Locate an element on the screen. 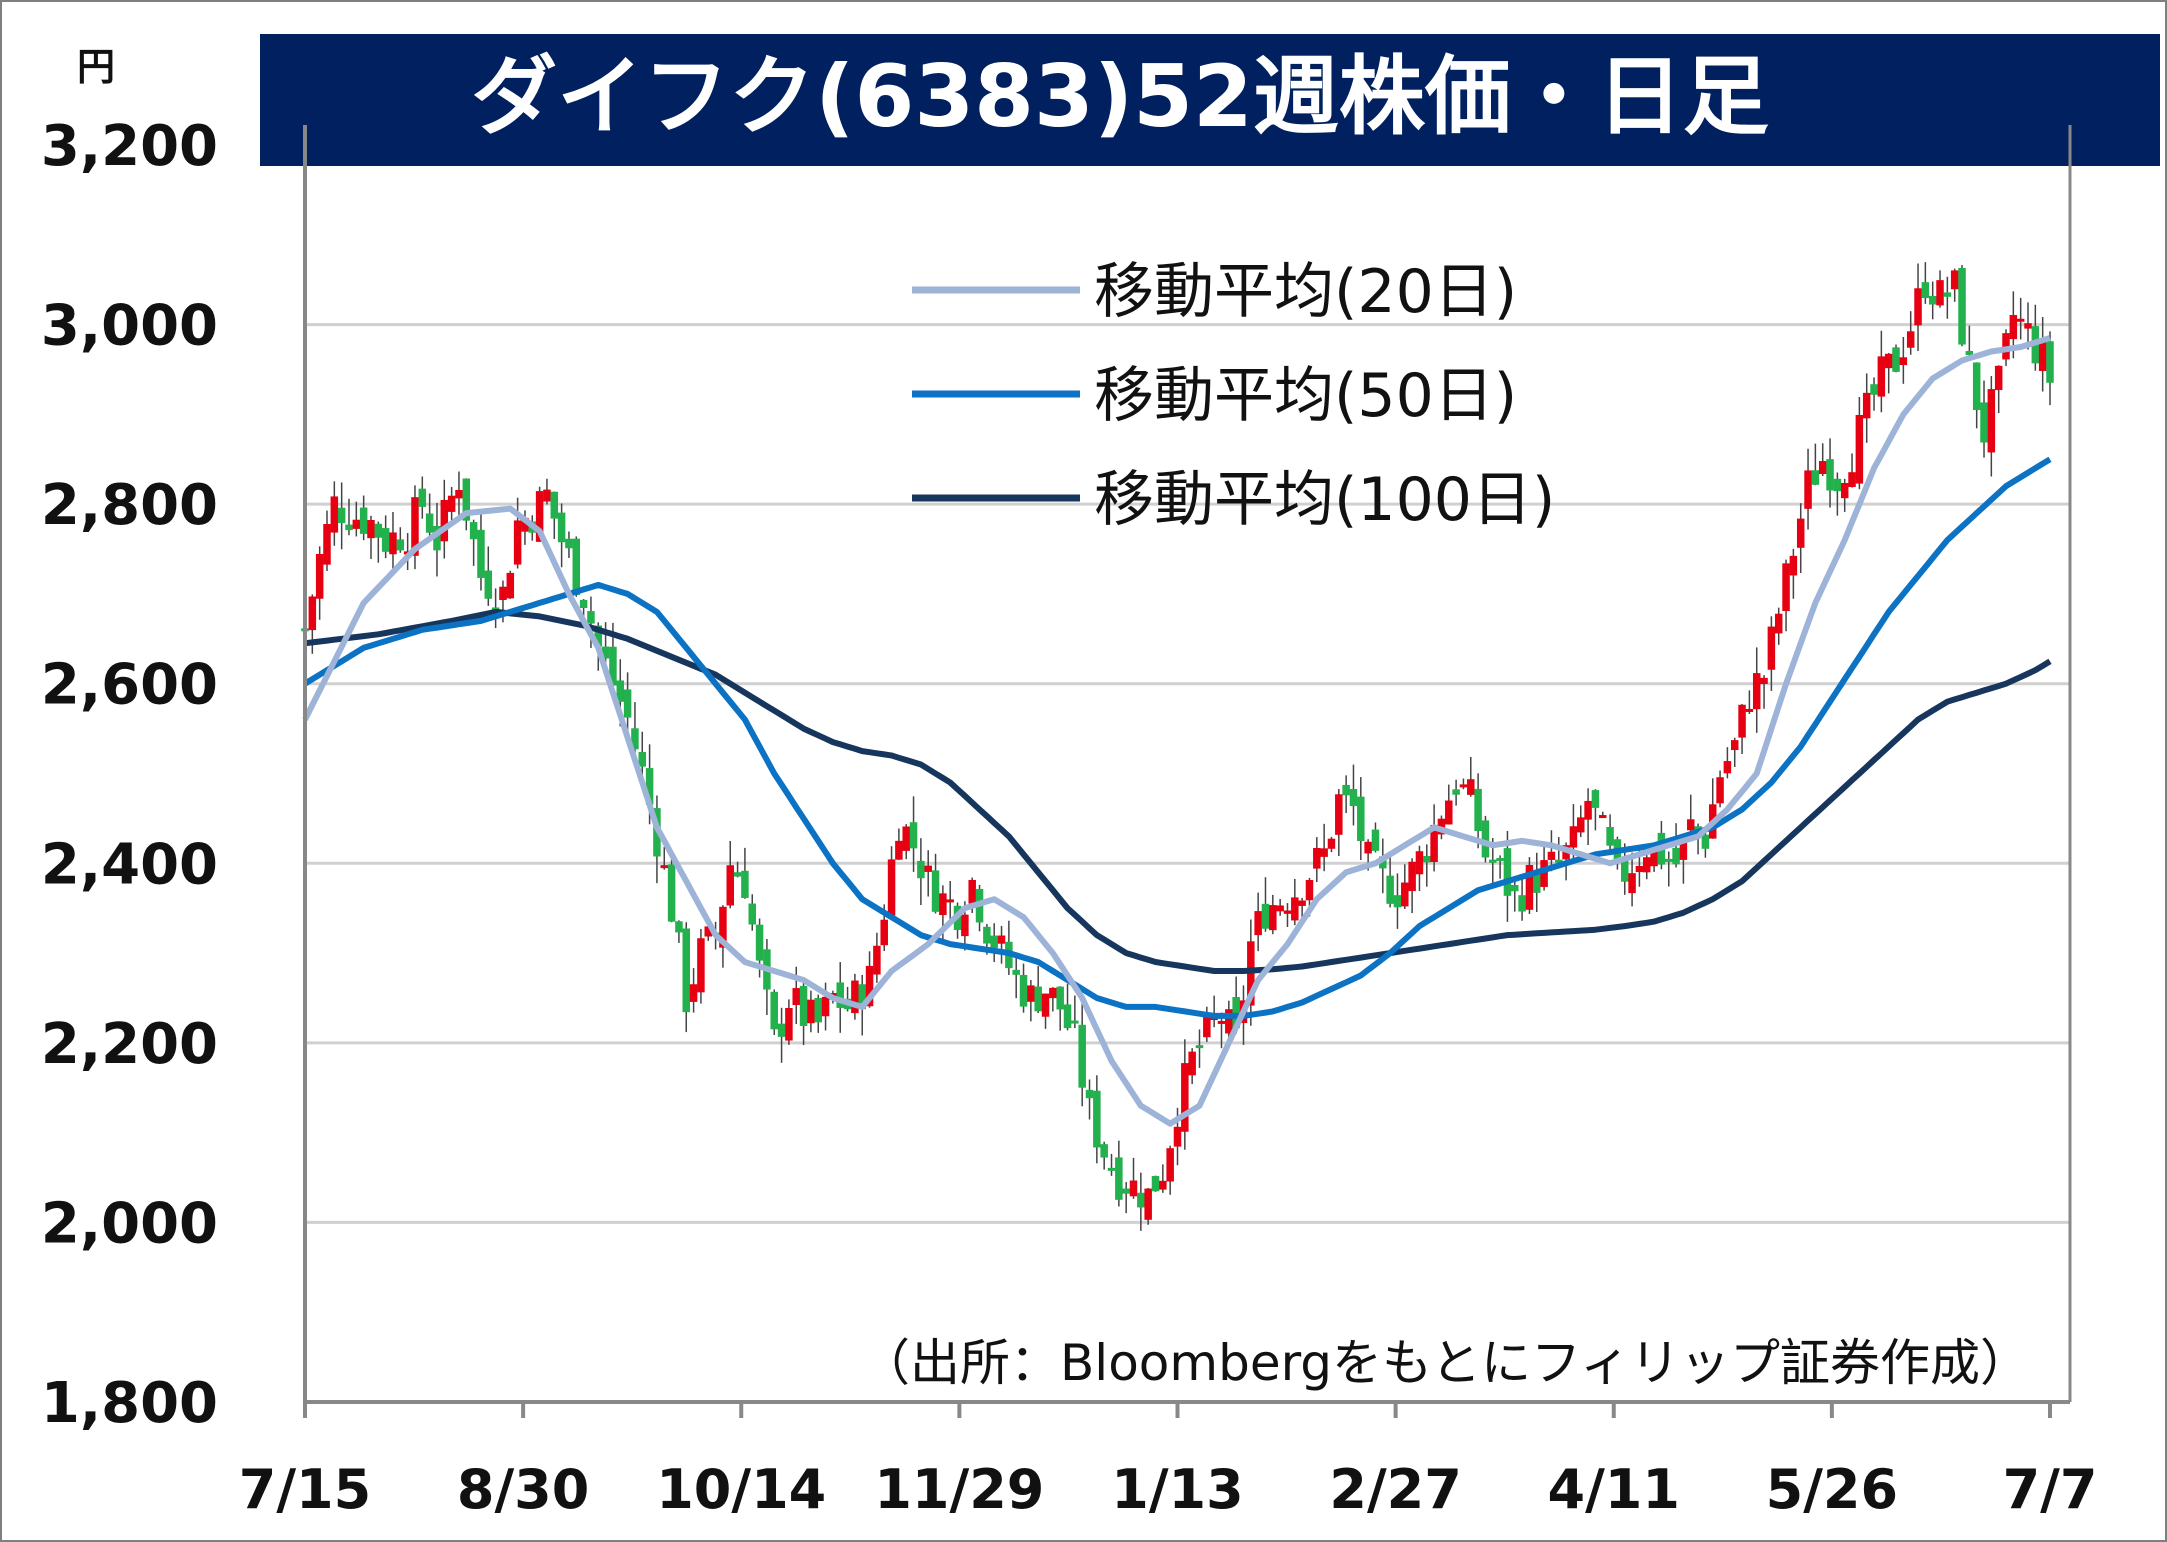 The image size is (2167, 1542). legend-label: 移動平均(50日) is located at coordinates (1305, 396).